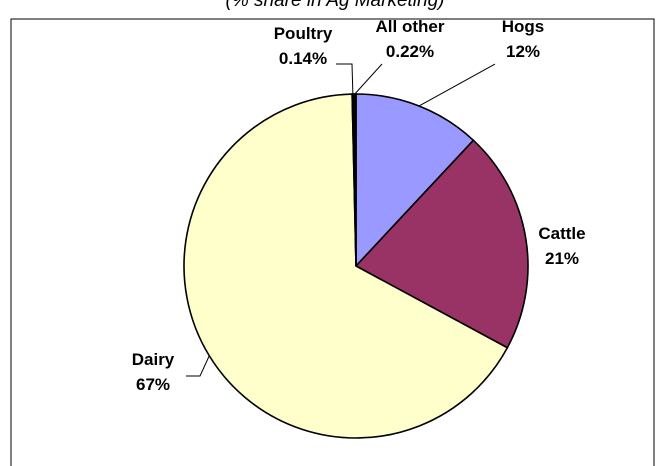 The height and width of the screenshot is (466, 667). What do you see at coordinates (368, 79) in the screenshot?
I see `leader-line-all-other` at bounding box center [368, 79].